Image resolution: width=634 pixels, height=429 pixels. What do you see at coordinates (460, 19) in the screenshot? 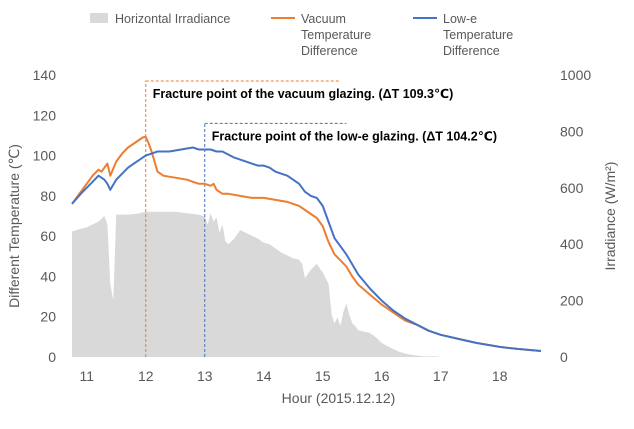
I see `legend-label-lowe: Low-e` at bounding box center [460, 19].